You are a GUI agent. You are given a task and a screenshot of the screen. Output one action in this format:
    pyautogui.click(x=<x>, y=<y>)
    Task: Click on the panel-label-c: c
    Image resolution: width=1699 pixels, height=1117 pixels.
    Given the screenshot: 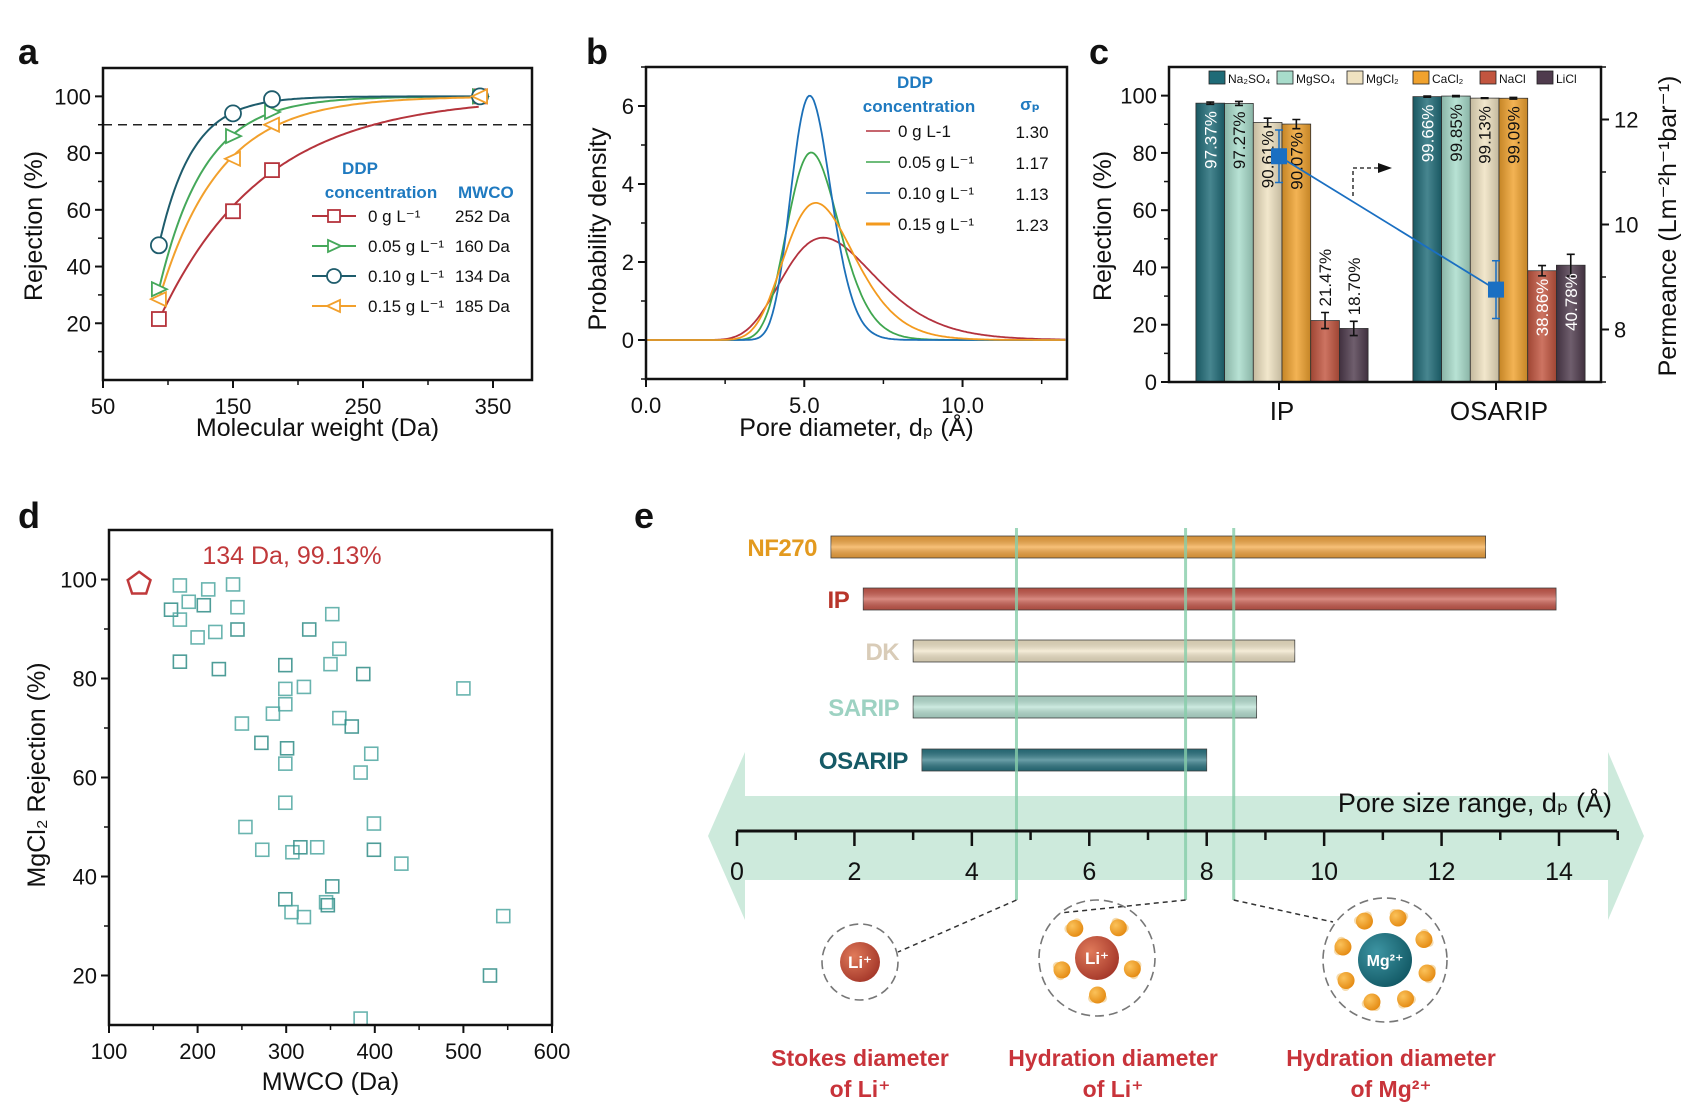 What is the action you would take?
    pyautogui.click(x=1099, y=51)
    